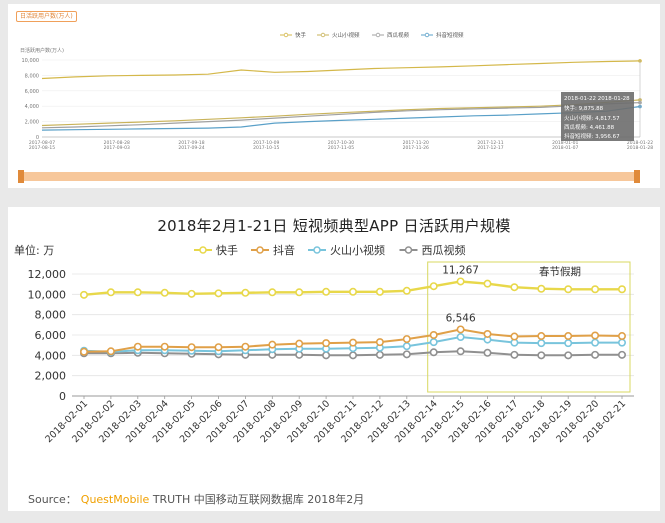 This screenshot has width=665, height=523. Describe the element at coordinates (42, 148) in the screenshot. I see `top-x-tick: 2017-08-15` at that location.